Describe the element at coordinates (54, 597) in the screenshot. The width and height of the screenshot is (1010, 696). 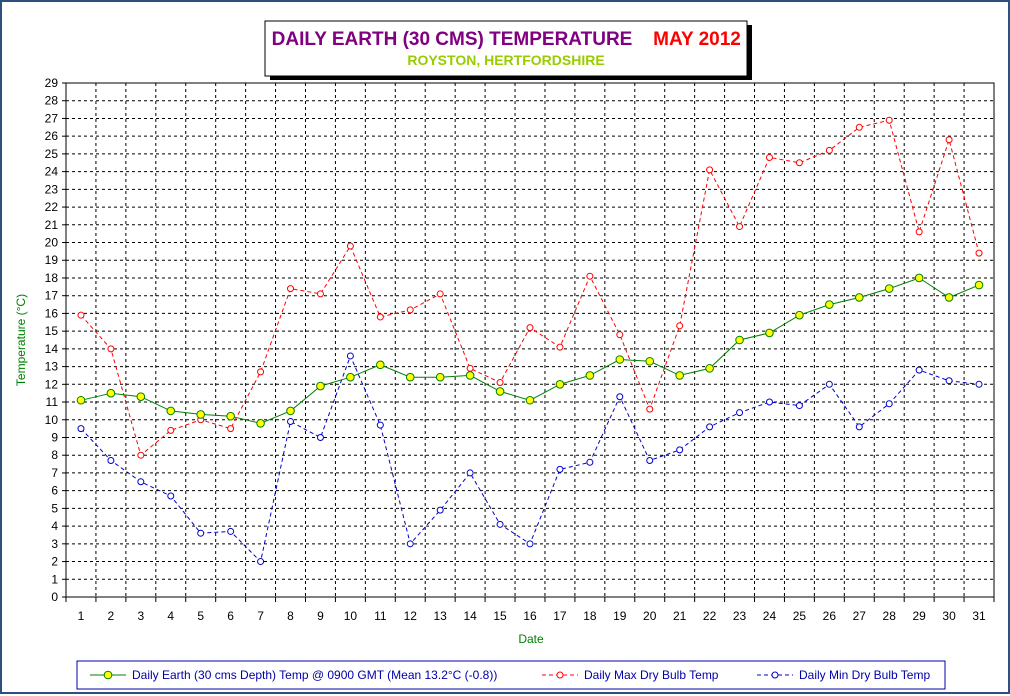
I see `y-tick-label: 0` at that location.